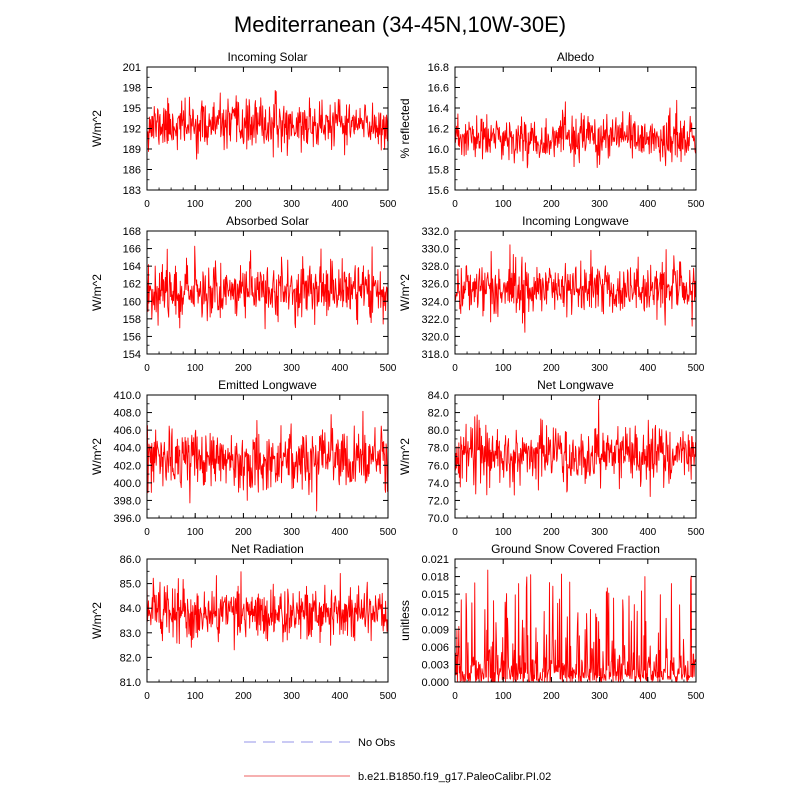 This screenshot has height=800, width=800. I want to click on y-tick-label: 402.0, so click(127, 466).